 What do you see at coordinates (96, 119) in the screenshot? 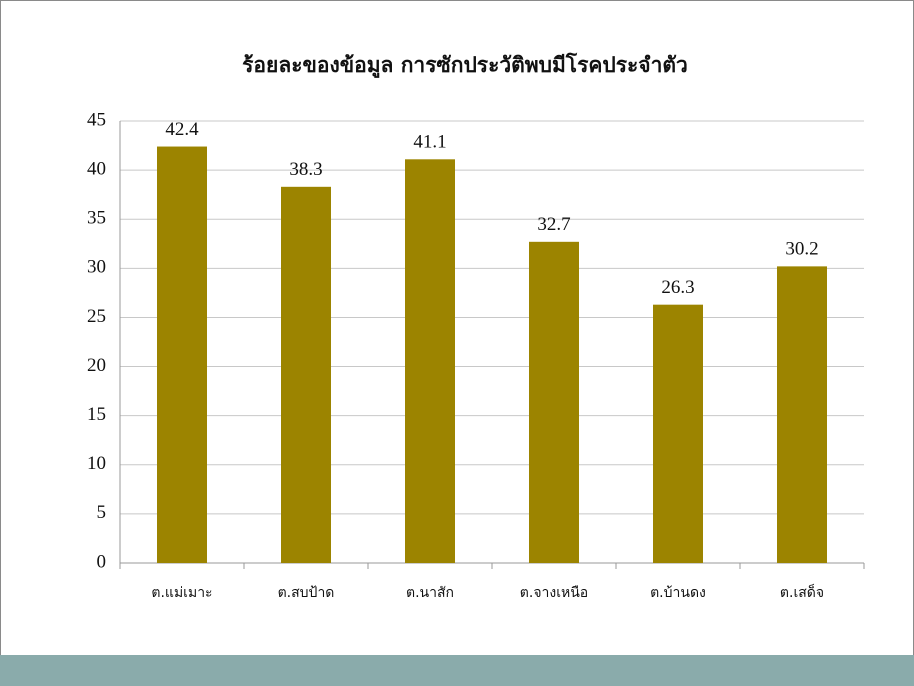
I see `y-tick-label: 45` at bounding box center [96, 119].